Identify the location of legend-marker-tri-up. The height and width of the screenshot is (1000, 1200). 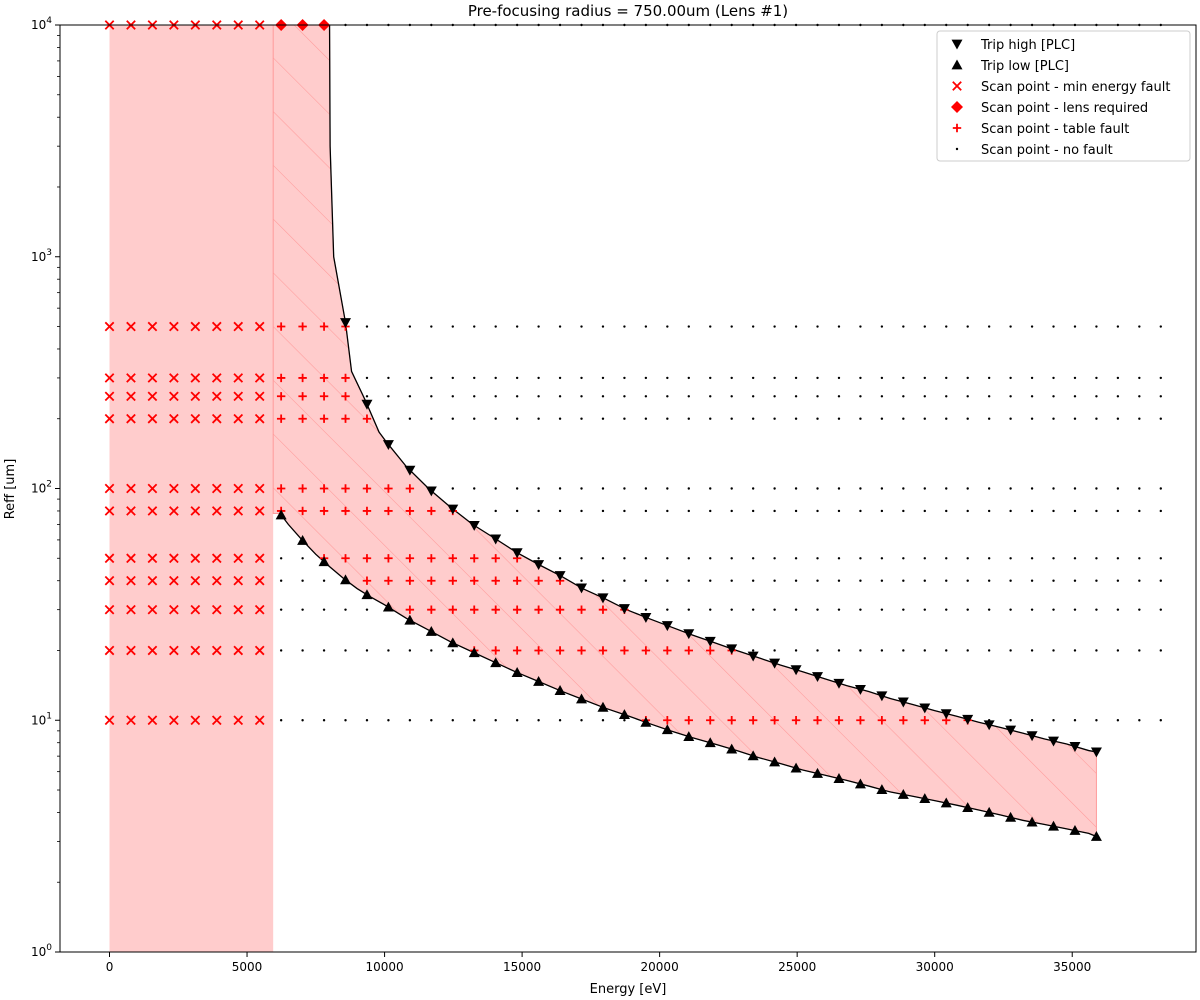
(957, 64).